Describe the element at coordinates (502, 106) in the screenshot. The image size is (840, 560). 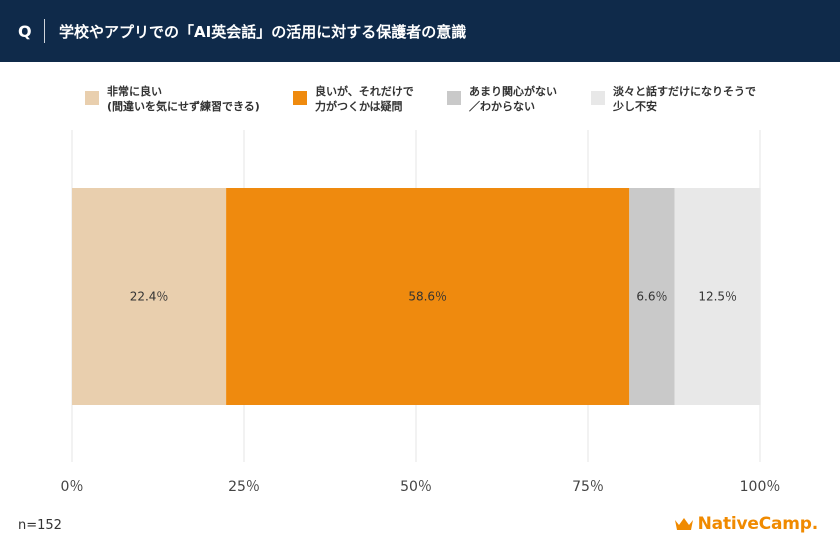
I see `legend-label-line: ／わからない` at that location.